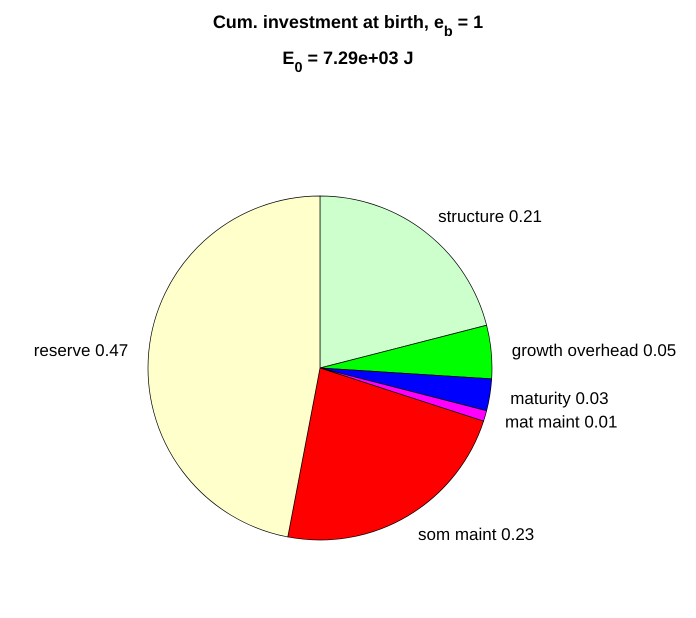  Describe the element at coordinates (559, 398) in the screenshot. I see `slice-label: maturity 0.03` at that location.